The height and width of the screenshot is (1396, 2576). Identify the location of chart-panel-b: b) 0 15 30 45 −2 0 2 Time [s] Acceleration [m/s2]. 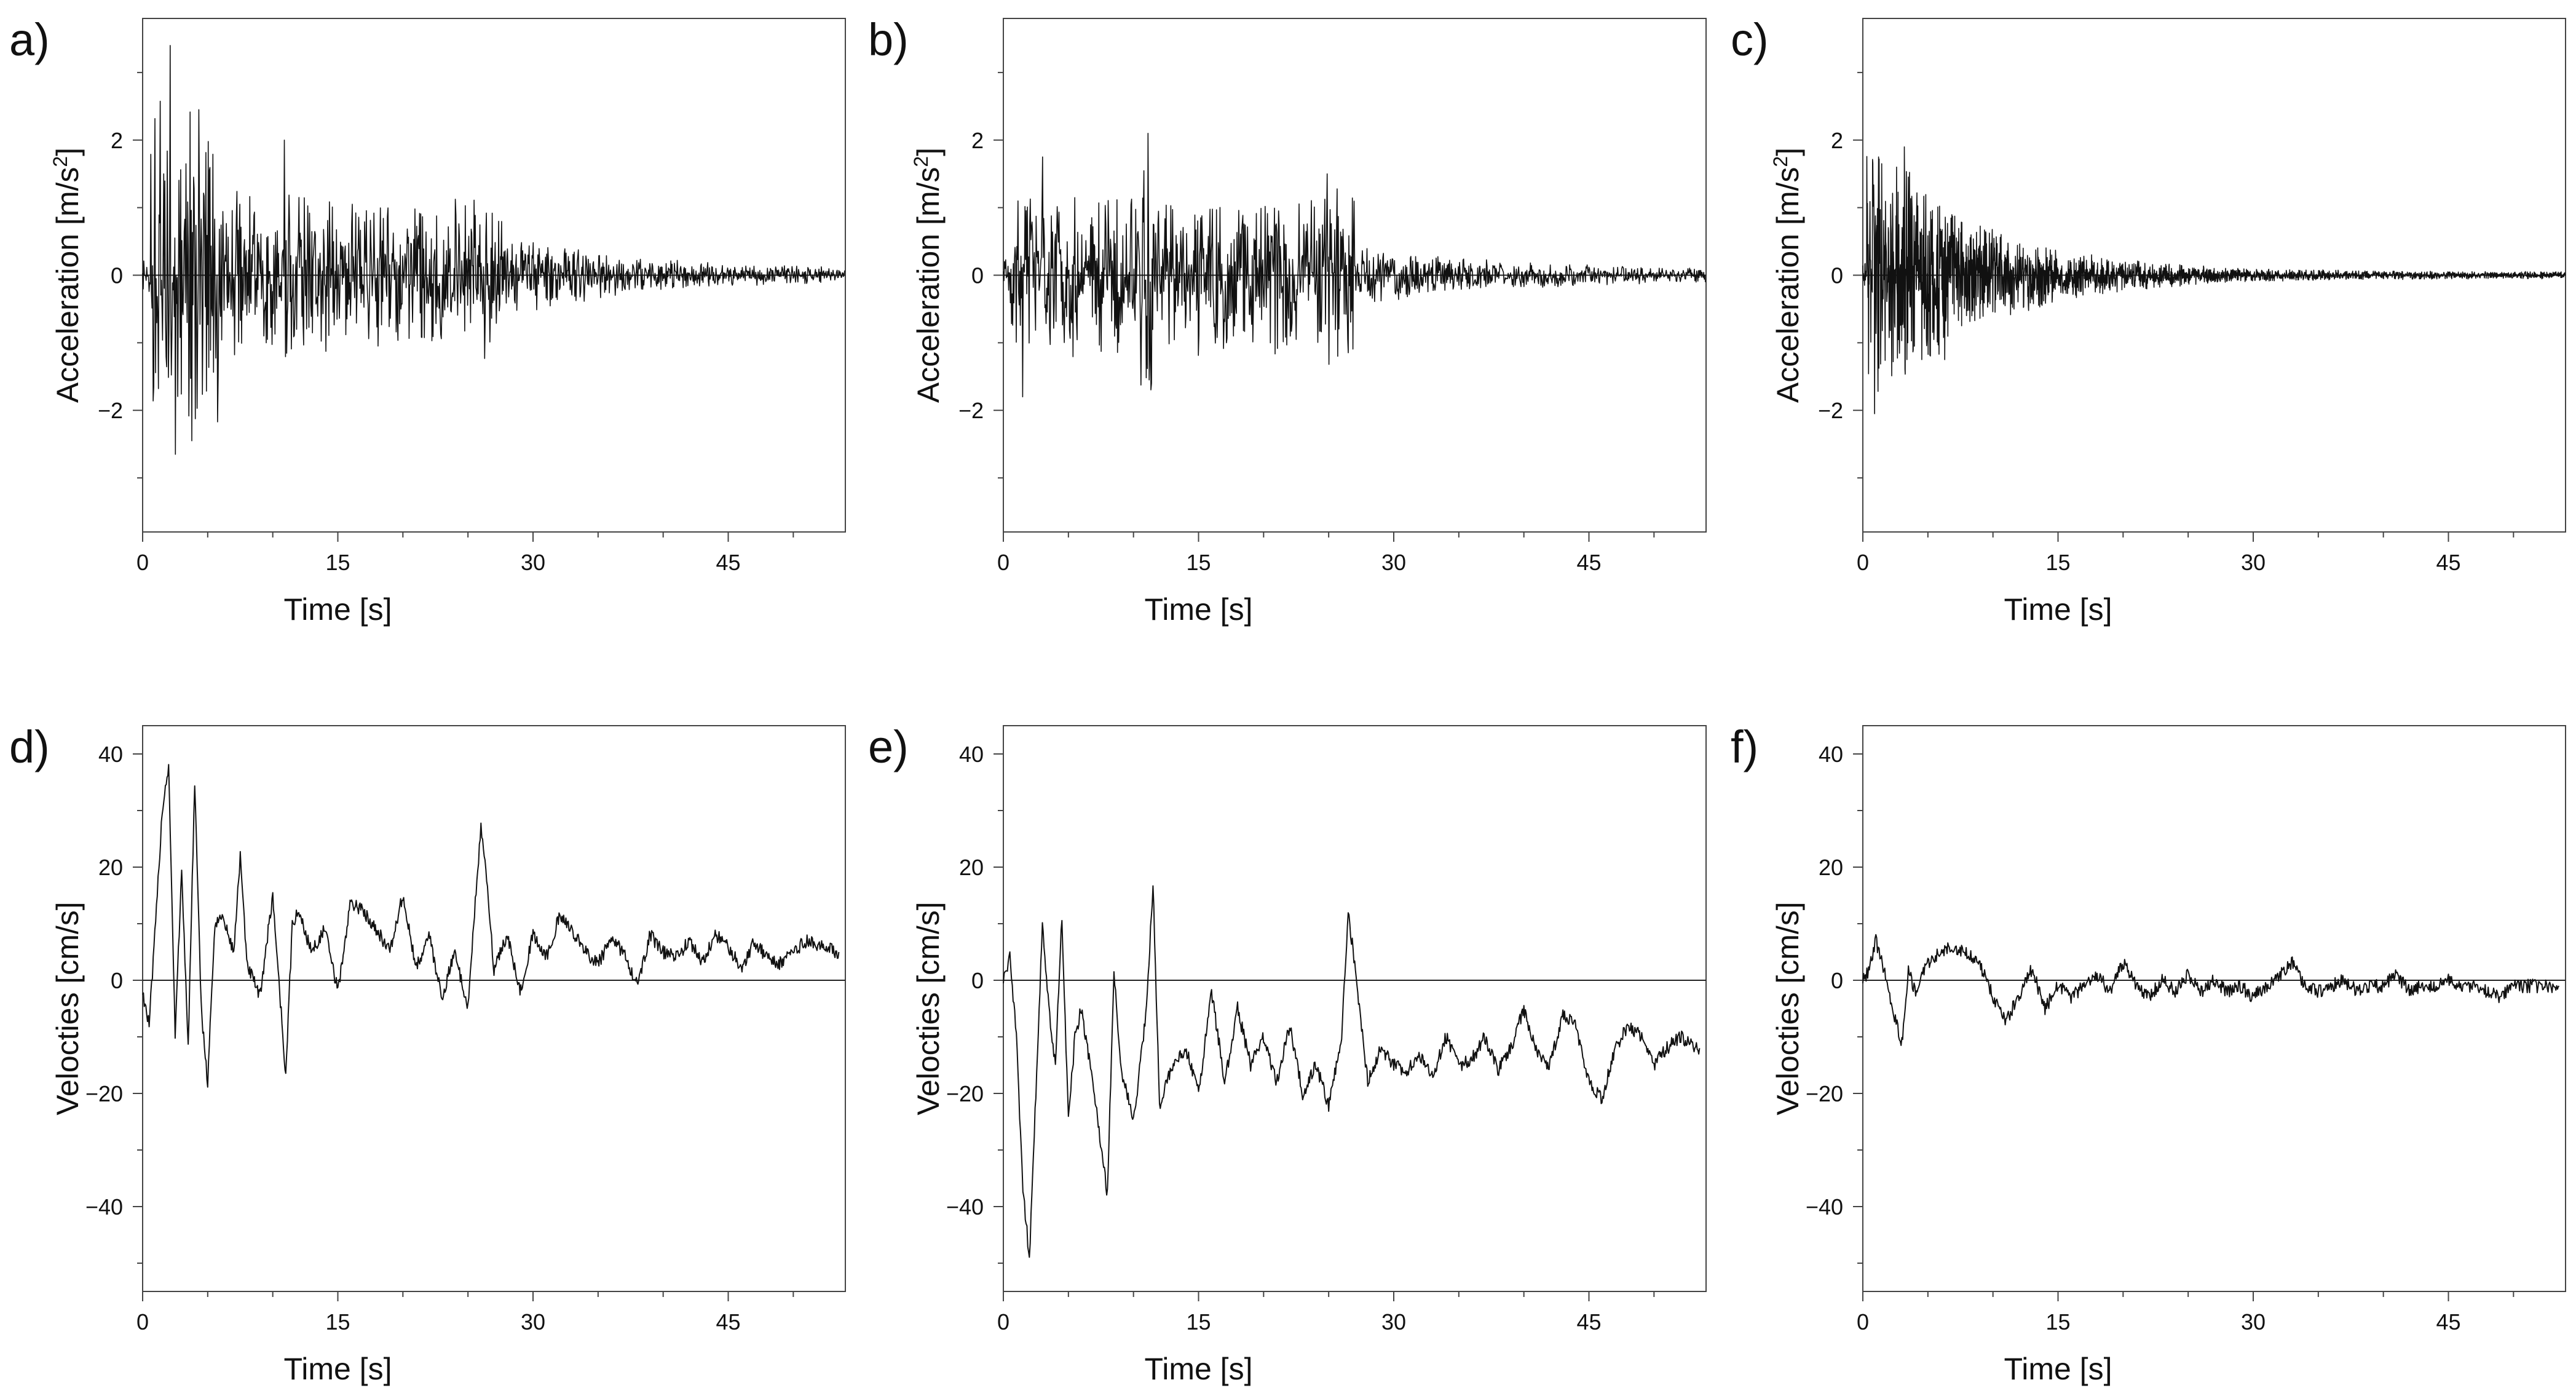
(1288, 320).